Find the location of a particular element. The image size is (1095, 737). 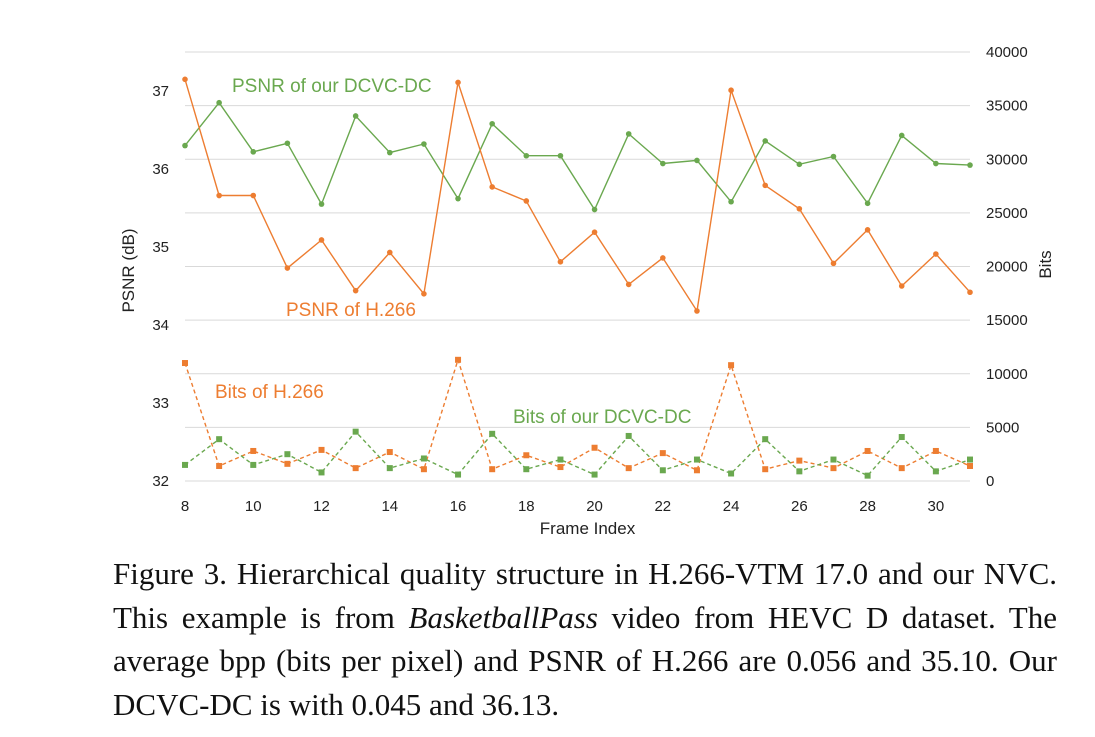

series-label-2: PSNR of H.266 is located at coordinates (351, 310).